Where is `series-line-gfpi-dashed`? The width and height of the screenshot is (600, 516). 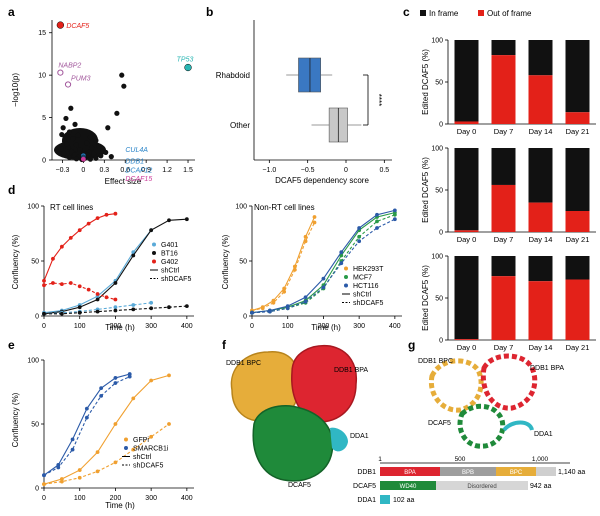 series-line-gfpi-dashed is located at coordinates (86, 426).